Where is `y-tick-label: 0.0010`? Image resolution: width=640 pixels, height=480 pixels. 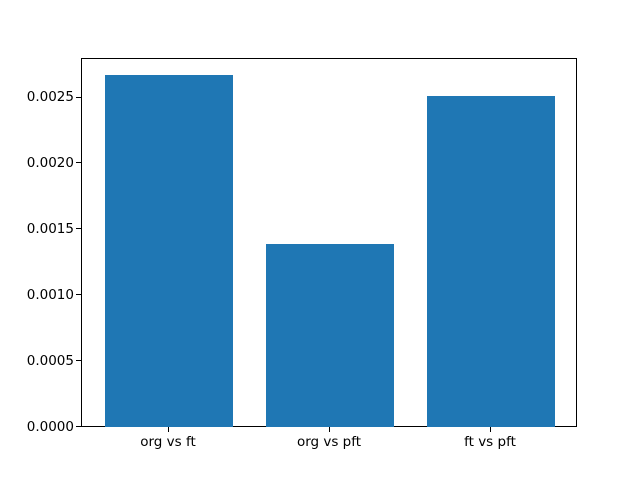 y-tick-label: 0.0010 is located at coordinates (50, 294).